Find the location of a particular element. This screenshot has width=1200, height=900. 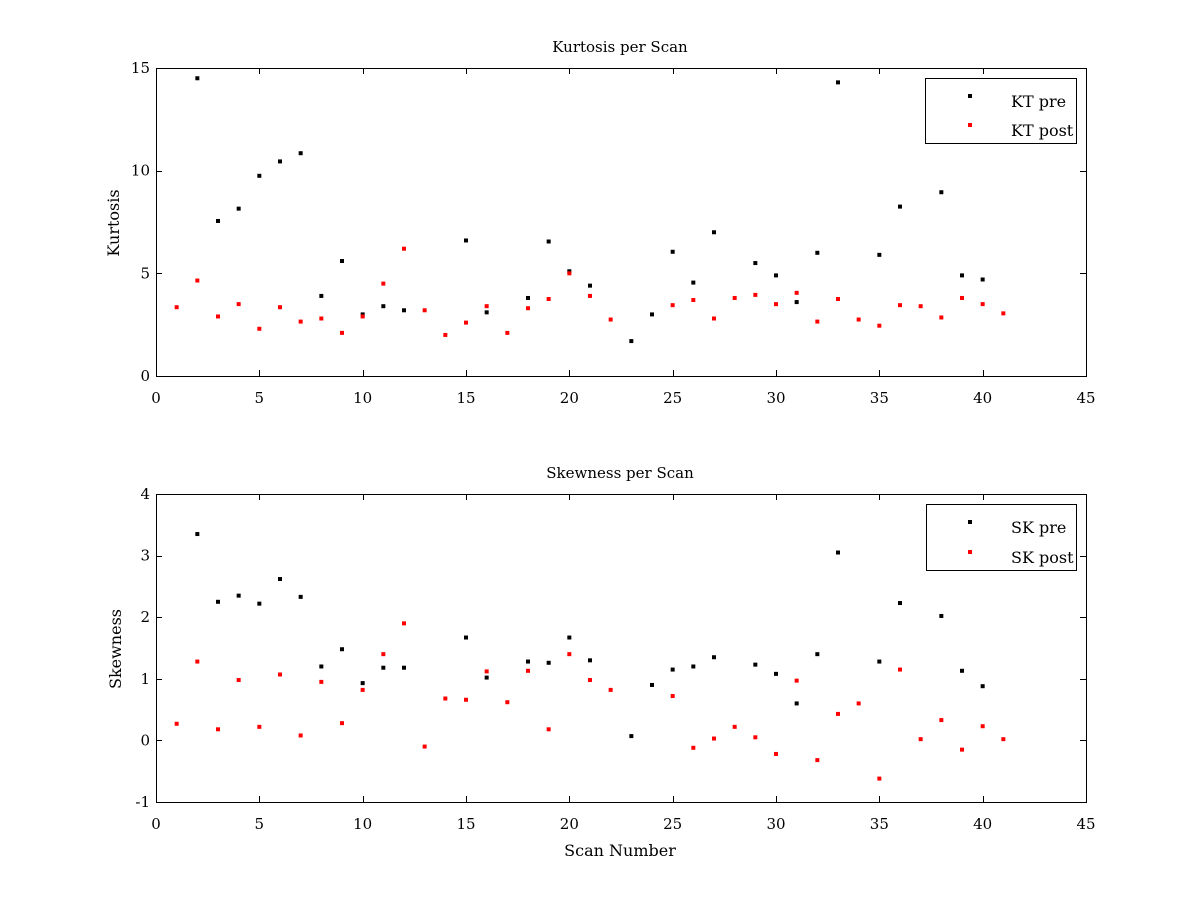

legend-label-kt-post: KT post is located at coordinates (1042, 130).